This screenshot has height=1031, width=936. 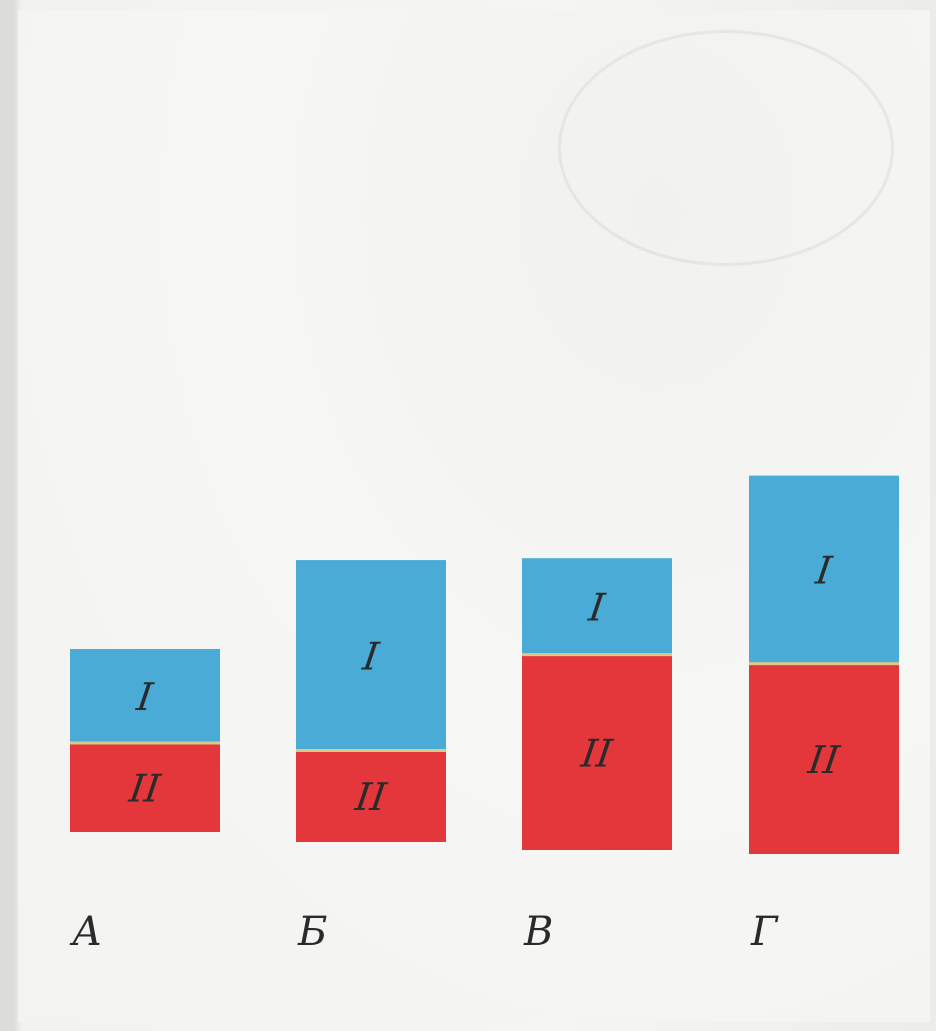 What do you see at coordinates (824, 761) in the screenshot?
I see `segment-label-ii-4: II` at bounding box center [824, 761].